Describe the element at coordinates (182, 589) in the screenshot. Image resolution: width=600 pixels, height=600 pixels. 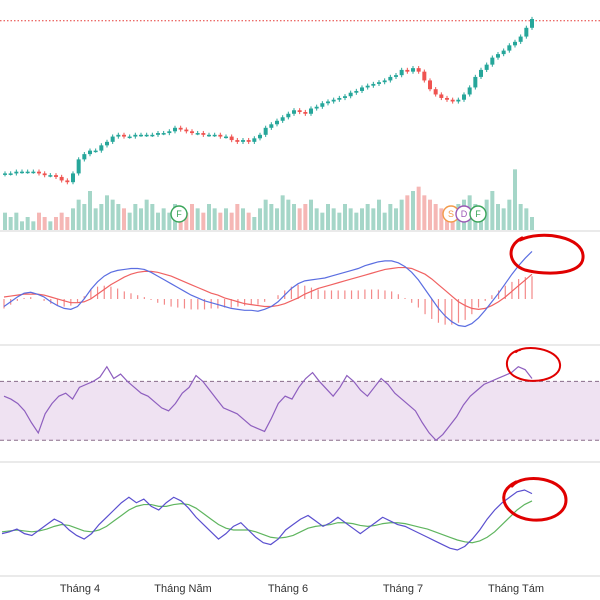
I see `x-tick-label: Tháng Năm` at that location.